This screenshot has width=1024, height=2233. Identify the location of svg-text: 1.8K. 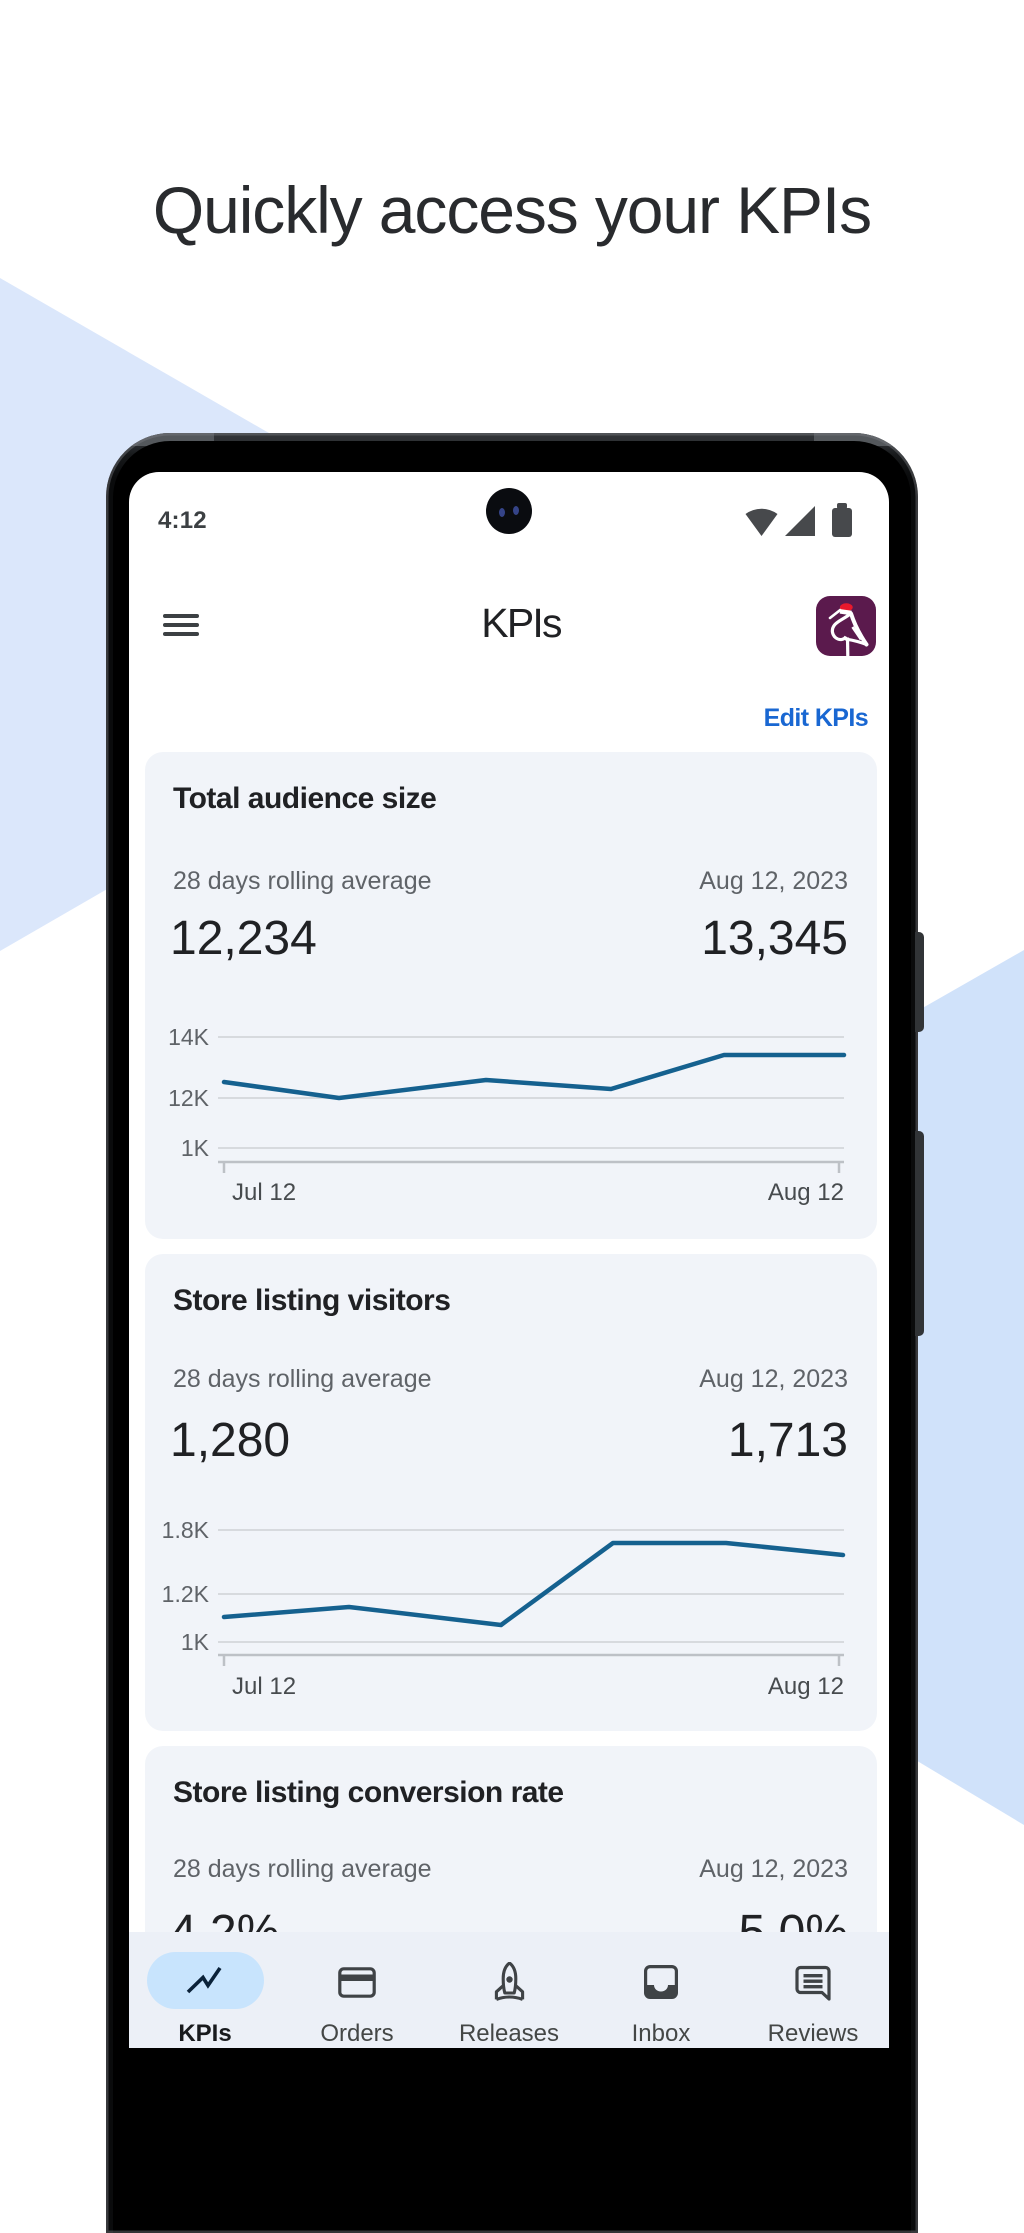
(186, 1530).